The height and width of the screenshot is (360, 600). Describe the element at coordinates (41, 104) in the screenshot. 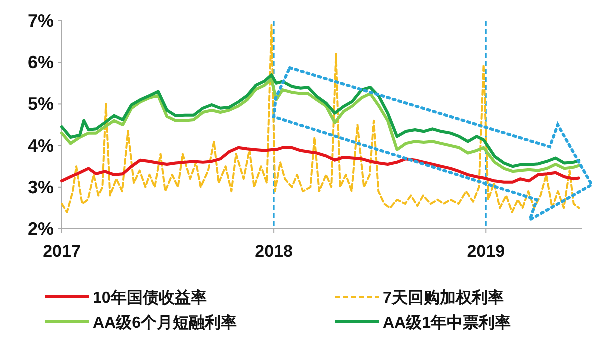

I see `y-tick-label: 5%` at that location.